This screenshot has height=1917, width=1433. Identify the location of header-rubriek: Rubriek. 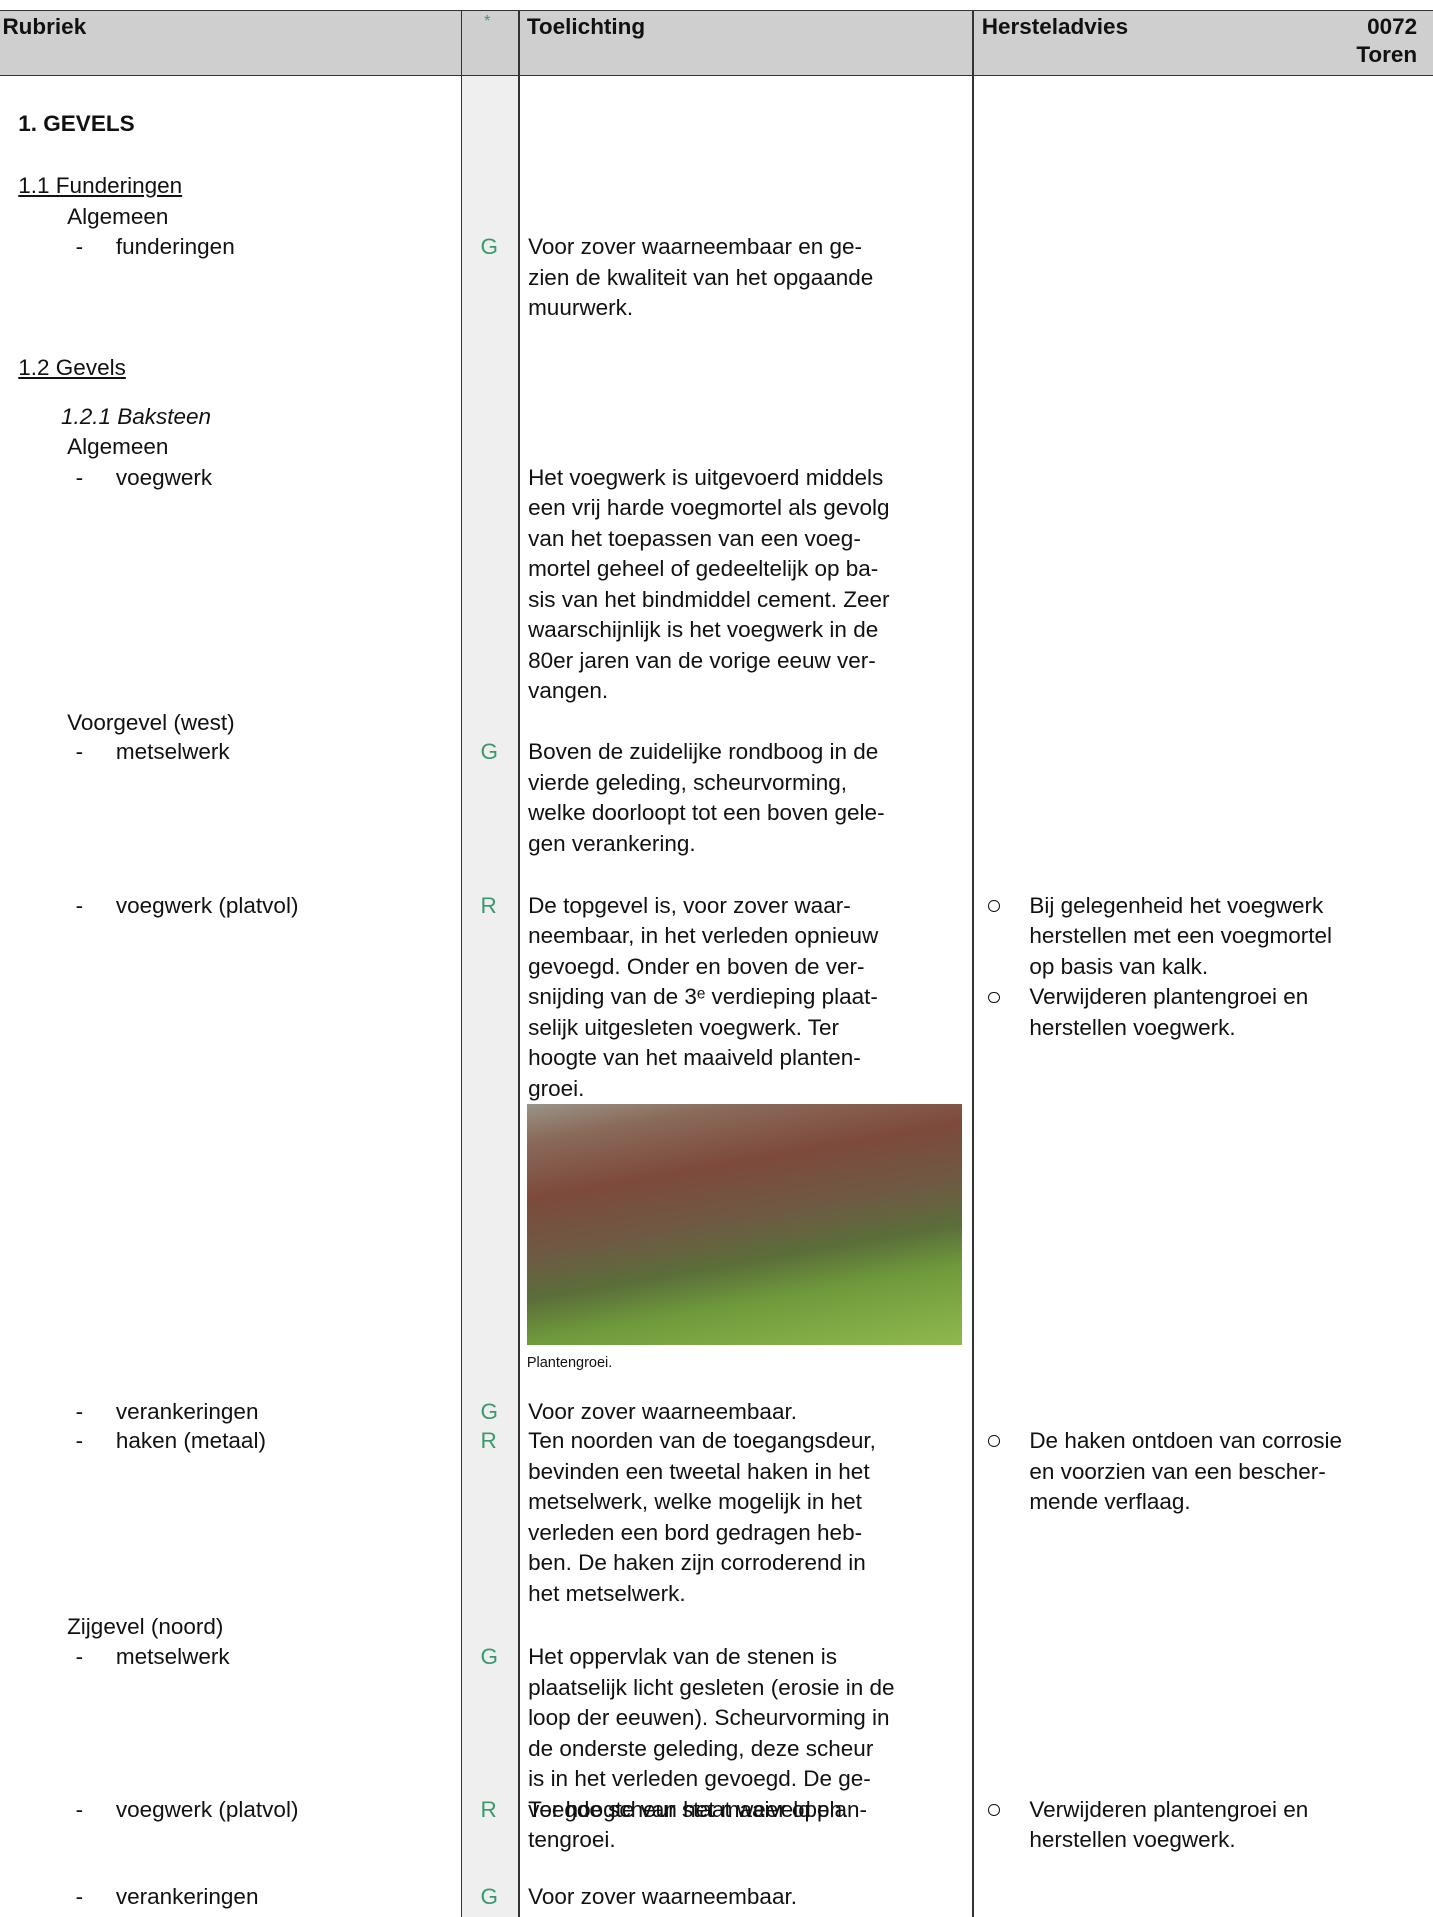
(44, 26).